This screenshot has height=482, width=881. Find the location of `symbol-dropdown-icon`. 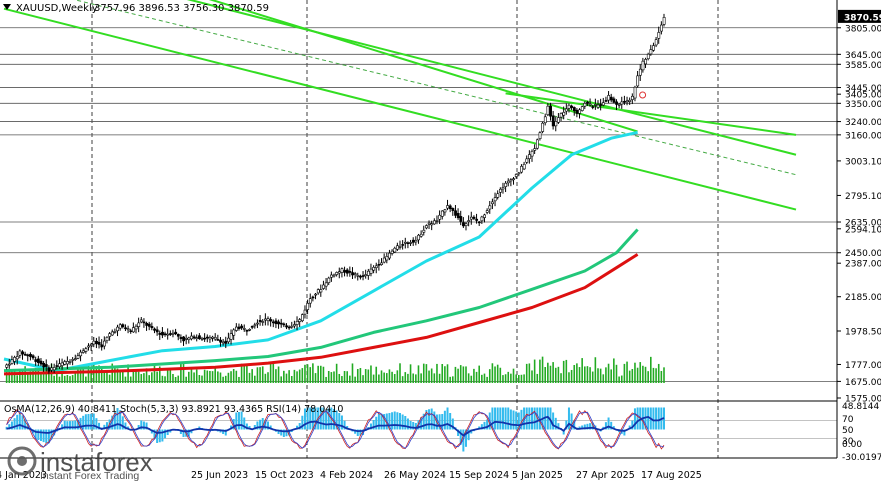

symbol-dropdown-icon is located at coordinates (7, 7).